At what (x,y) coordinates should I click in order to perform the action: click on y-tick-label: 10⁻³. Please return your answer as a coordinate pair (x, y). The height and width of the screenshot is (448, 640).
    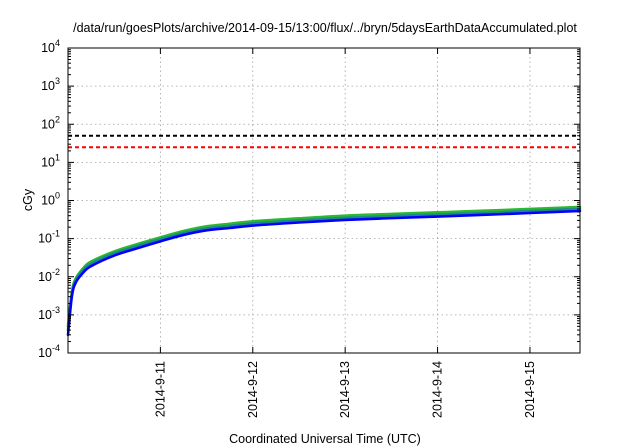
    Looking at the image, I should click on (49, 313).